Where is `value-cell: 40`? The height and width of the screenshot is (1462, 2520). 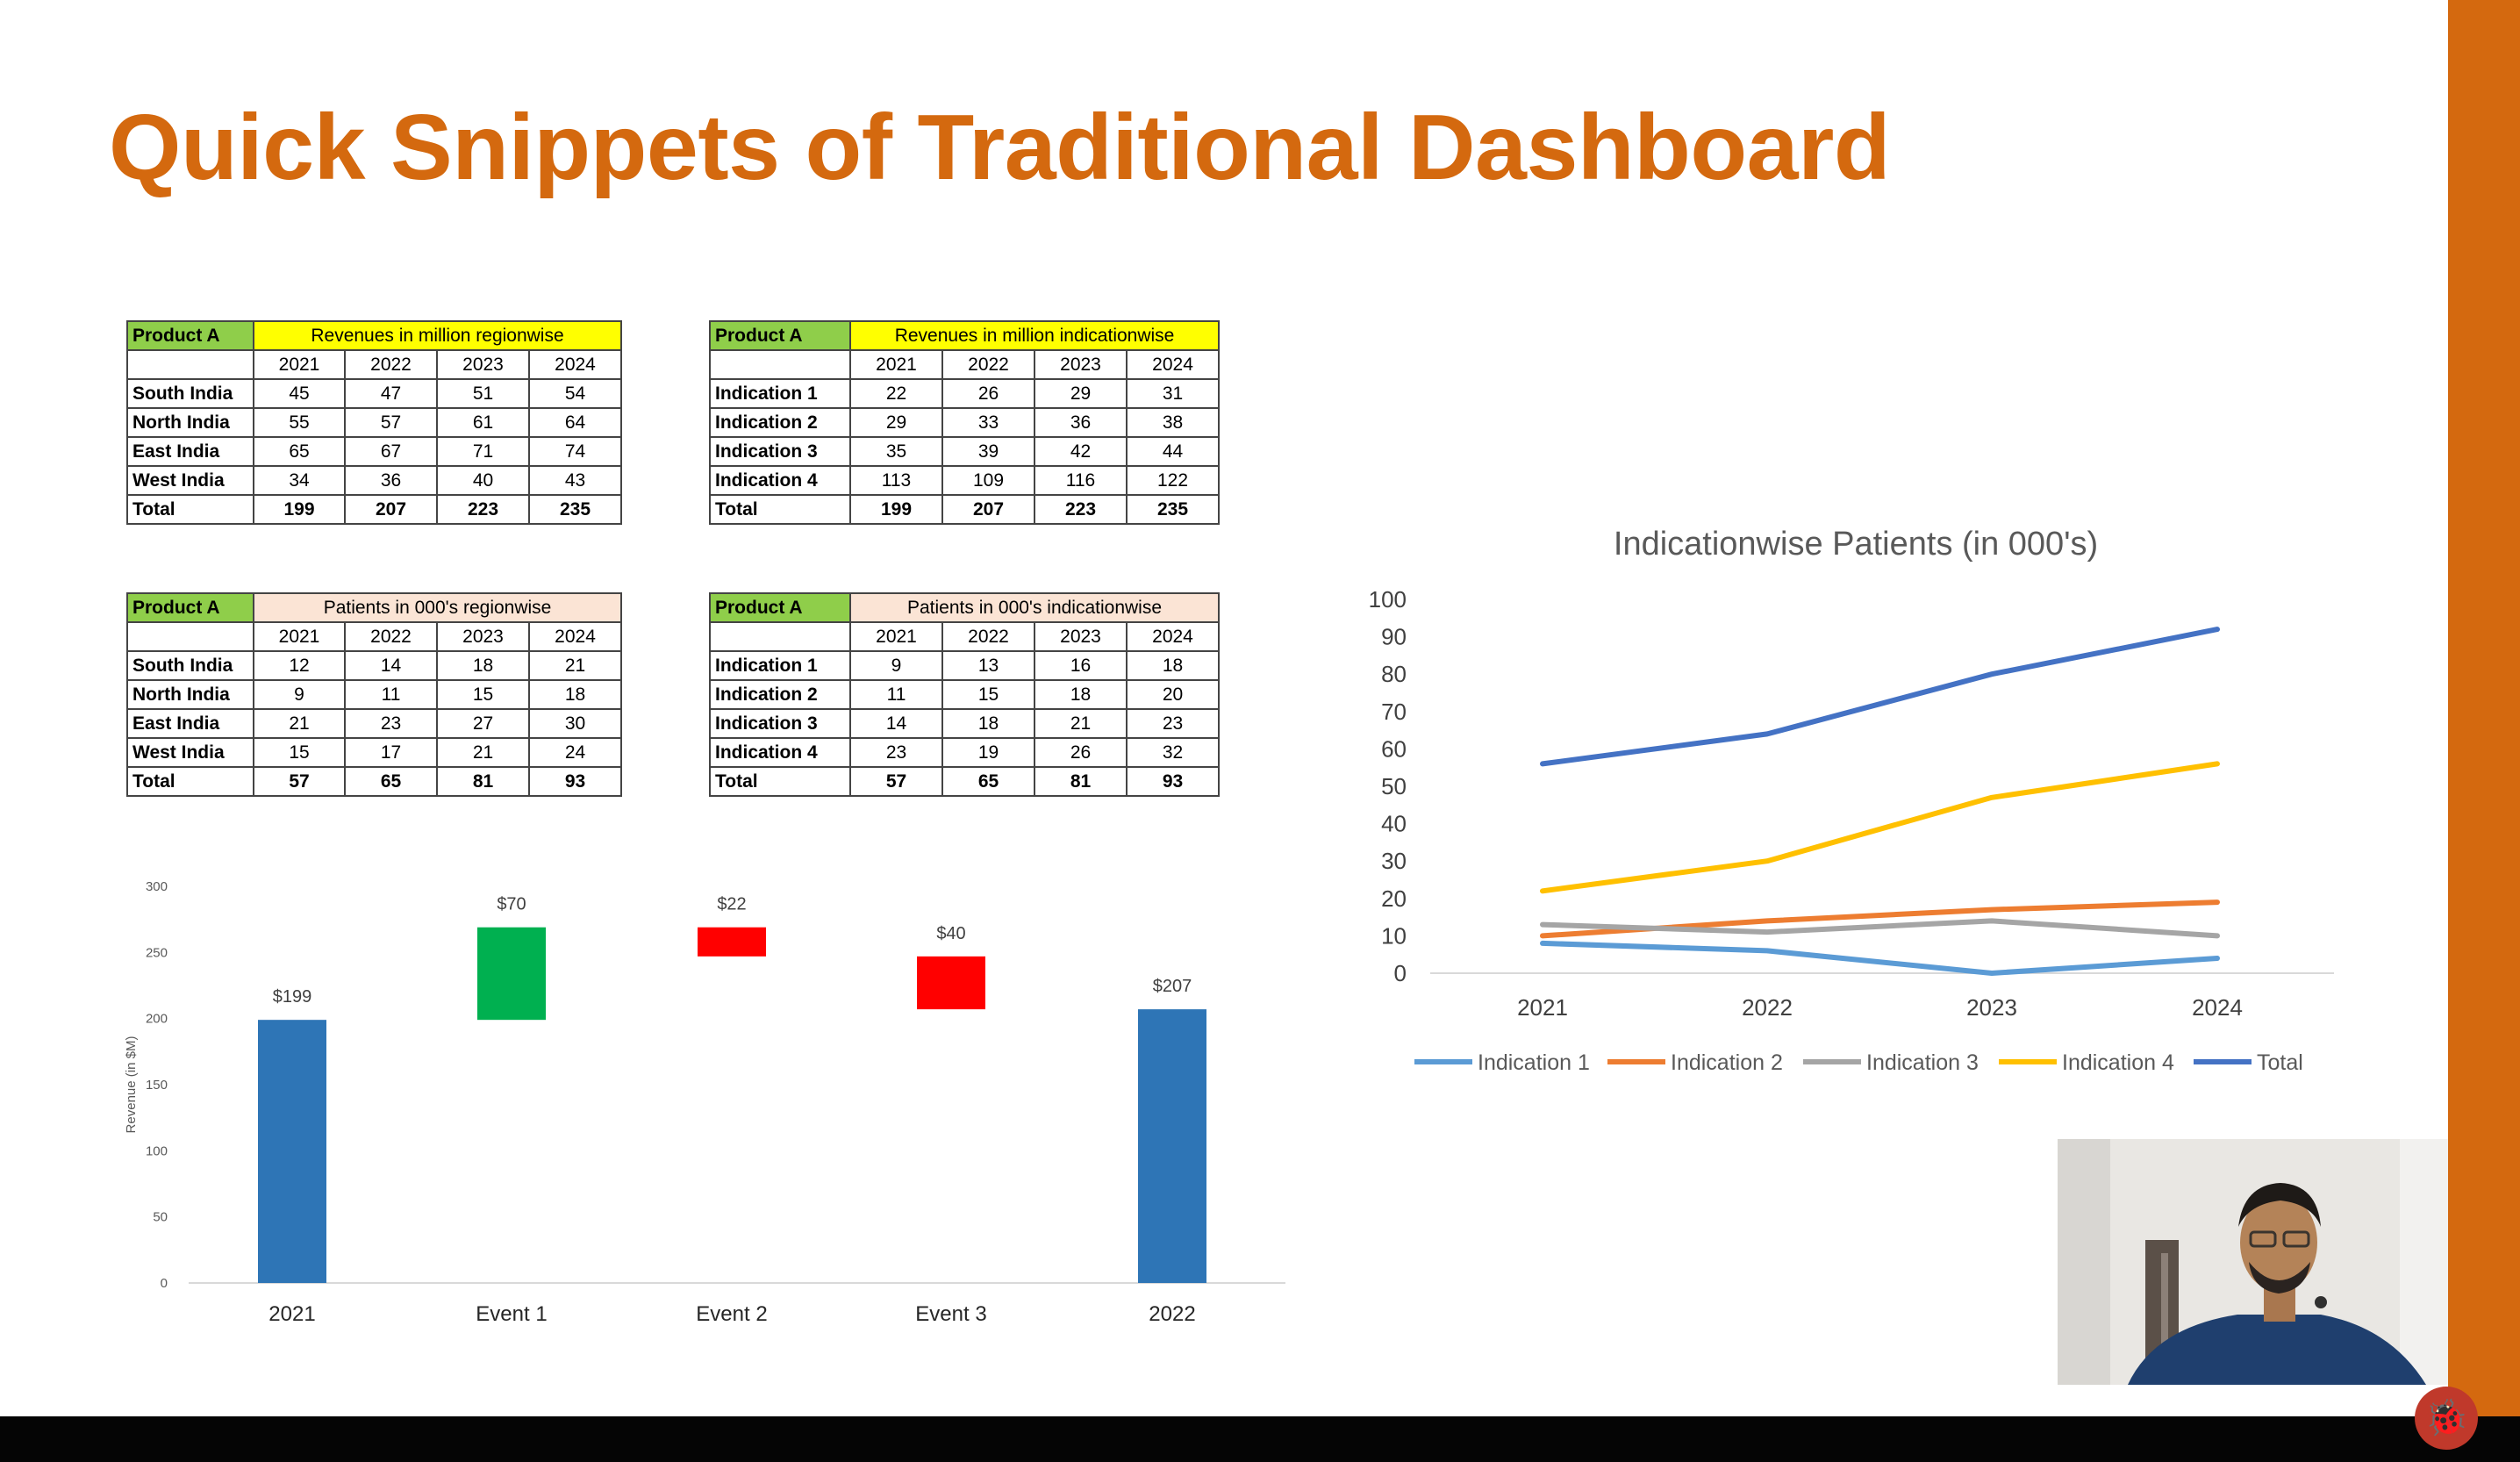
value-cell: 40 is located at coordinates (483, 480).